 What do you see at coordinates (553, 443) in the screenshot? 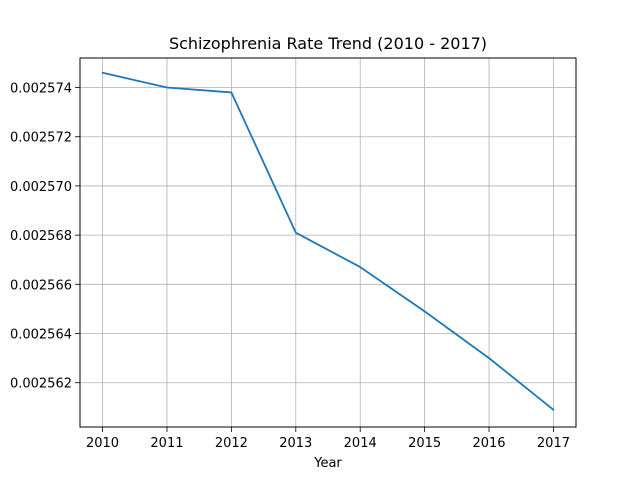
I see `x-tick-label: 2017` at bounding box center [553, 443].